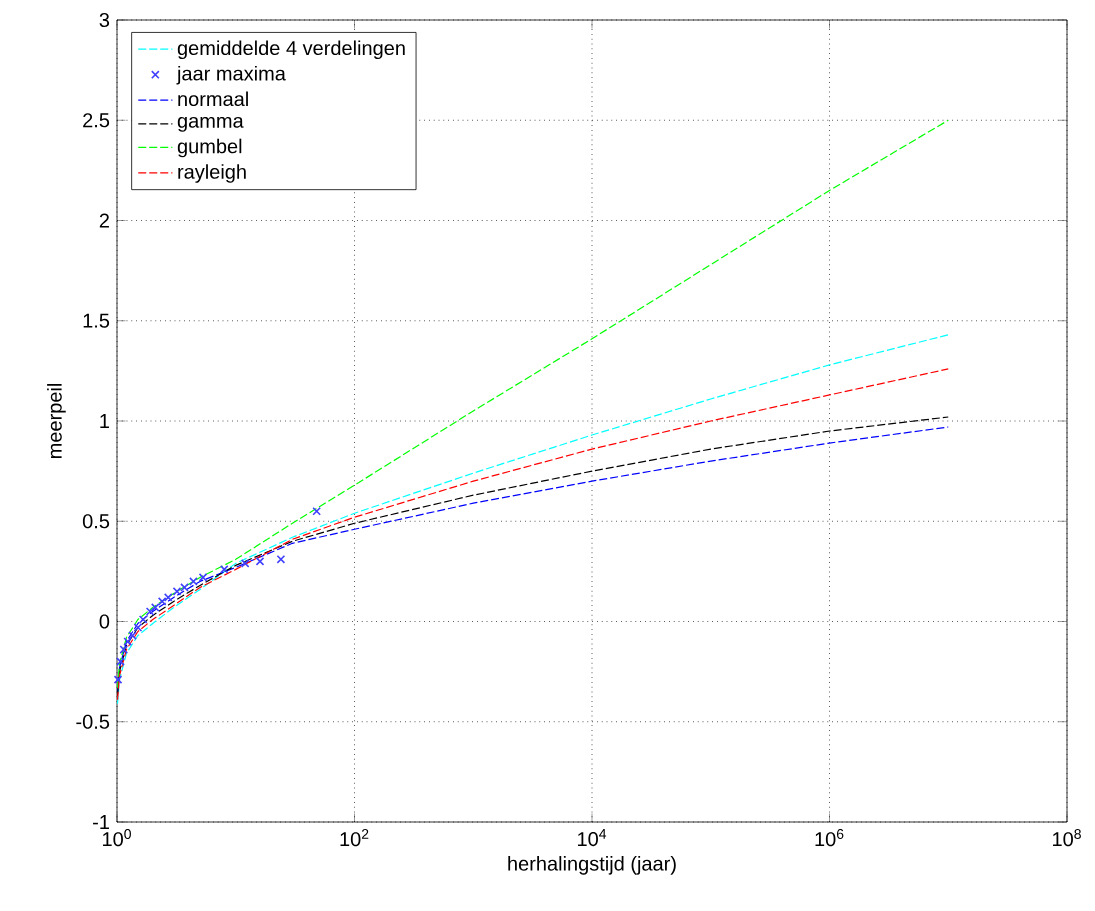 Image resolution: width=1095 pixels, height=911 pixels. I want to click on x-tick-label: 10$^{2}$, so click(354, 838).